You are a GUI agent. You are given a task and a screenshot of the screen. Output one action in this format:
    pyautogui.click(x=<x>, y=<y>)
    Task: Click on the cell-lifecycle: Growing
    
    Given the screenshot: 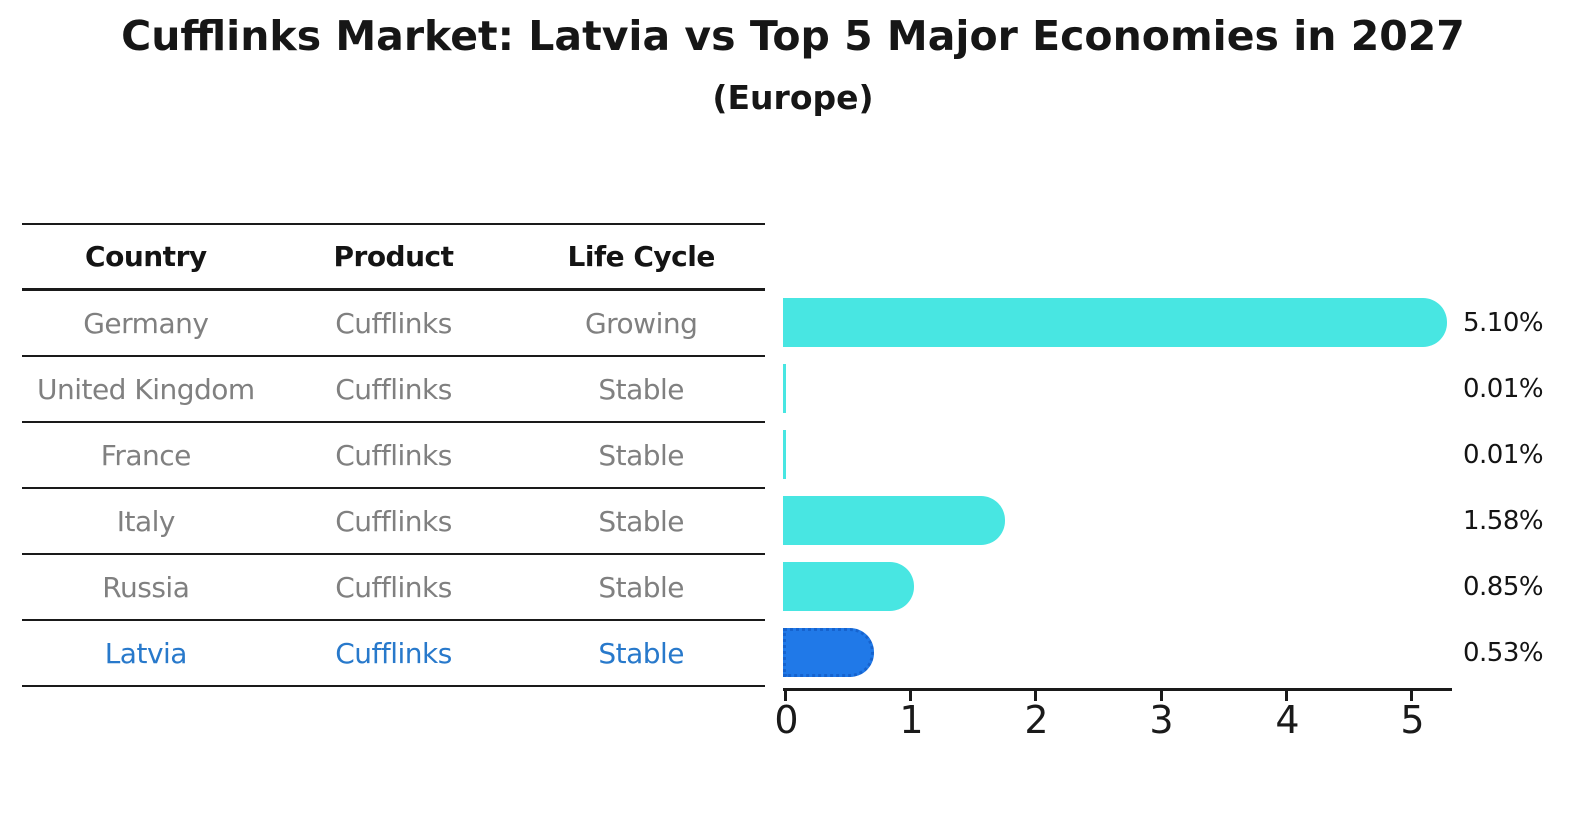 What is the action you would take?
    pyautogui.click(x=641, y=323)
    